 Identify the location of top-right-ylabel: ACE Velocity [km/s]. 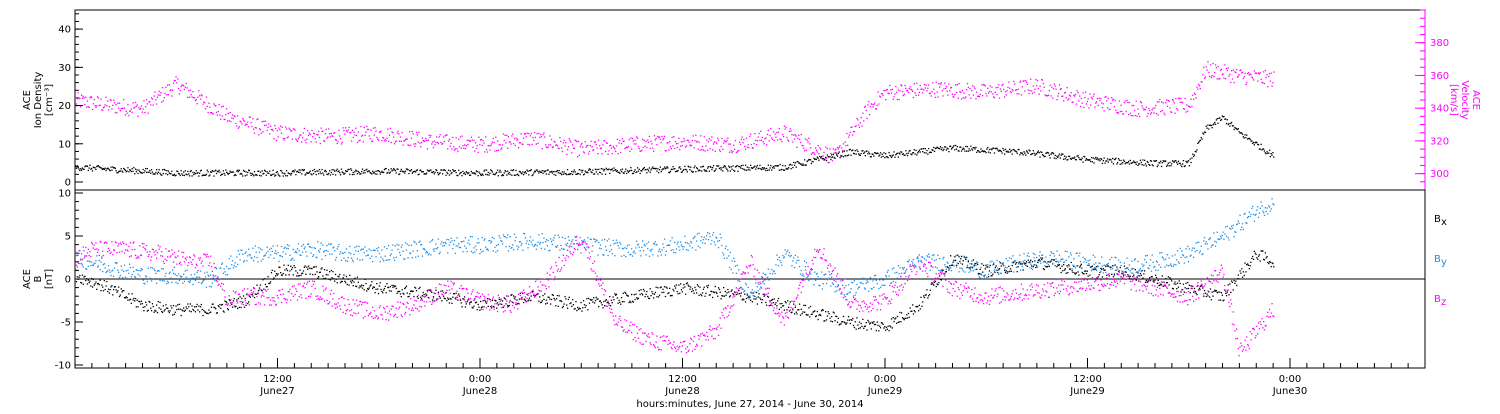
(1464, 99).